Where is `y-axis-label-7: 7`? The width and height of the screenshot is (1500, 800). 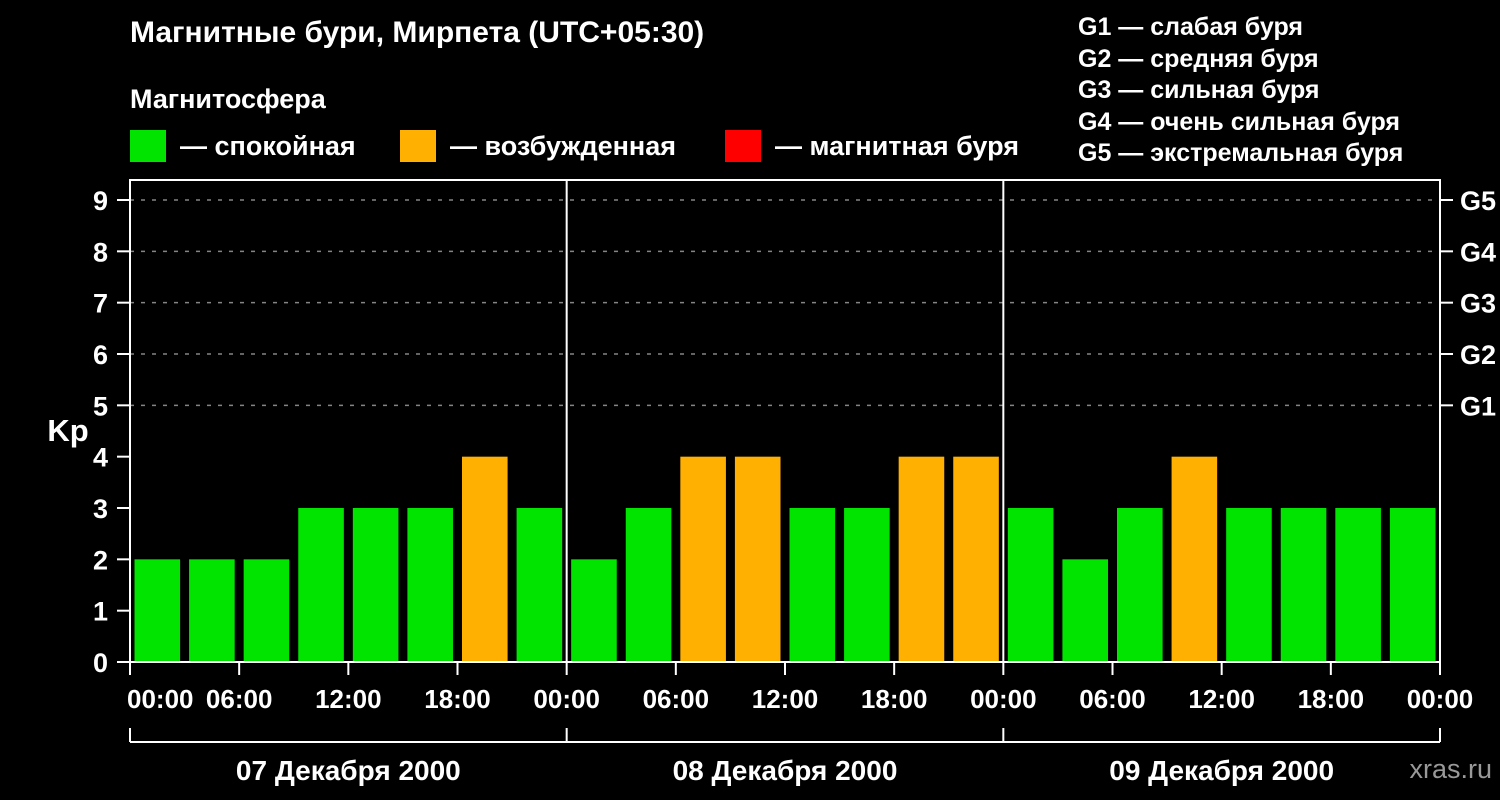
y-axis-label-7: 7 is located at coordinates (100, 304).